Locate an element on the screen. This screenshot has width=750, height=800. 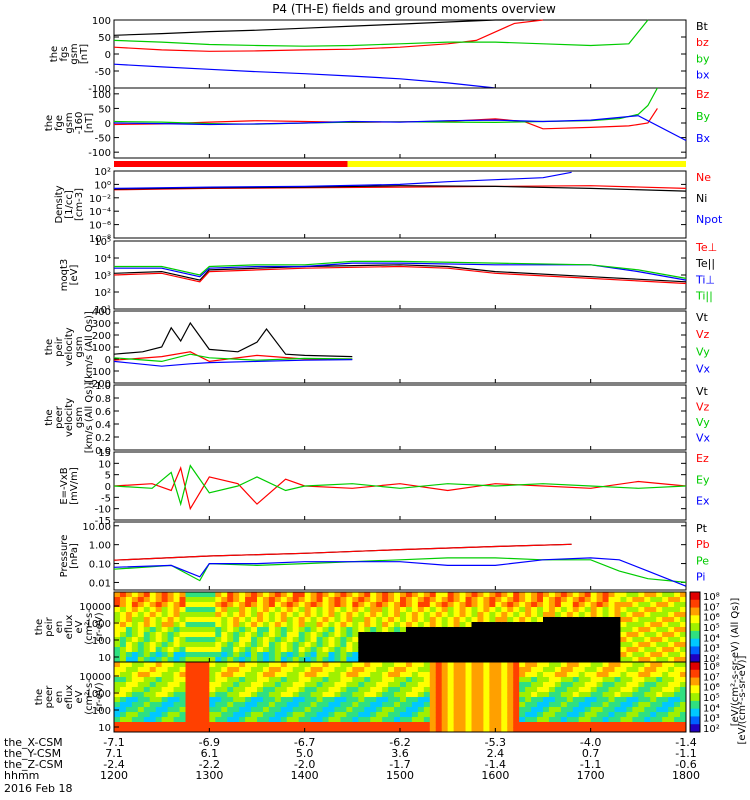
colorbar-swatch is located at coordinates (695, 689).